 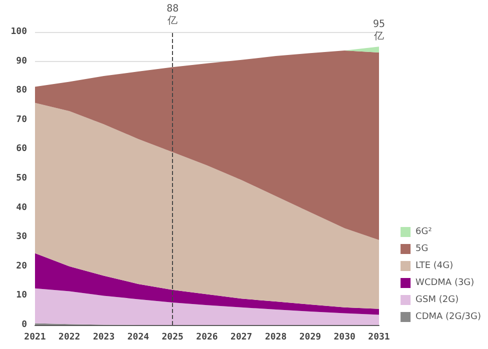 What do you see at coordinates (24, 325) in the screenshot?
I see `y-tick-label: 0` at bounding box center [24, 325].